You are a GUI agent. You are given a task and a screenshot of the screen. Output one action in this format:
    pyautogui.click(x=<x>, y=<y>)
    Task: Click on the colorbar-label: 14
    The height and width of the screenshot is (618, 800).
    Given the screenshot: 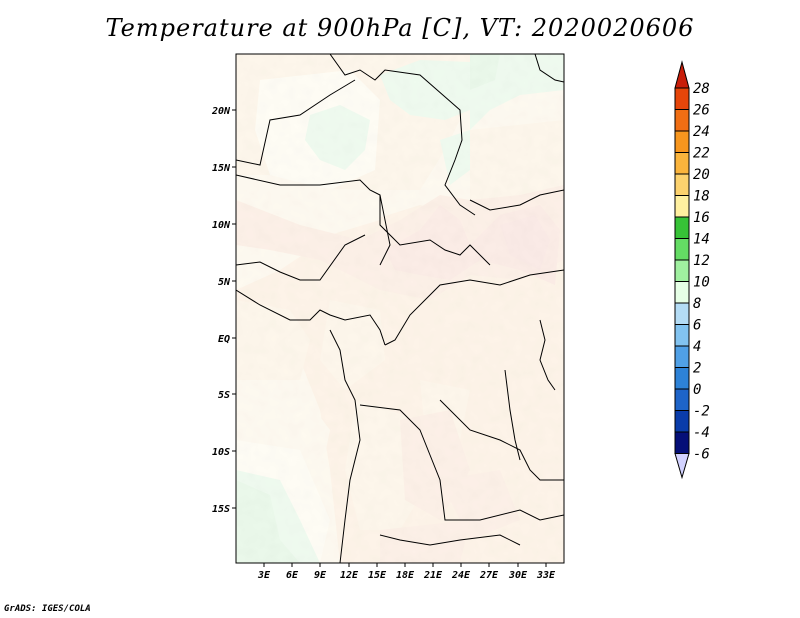 What is the action you would take?
    pyautogui.click(x=701, y=240)
    